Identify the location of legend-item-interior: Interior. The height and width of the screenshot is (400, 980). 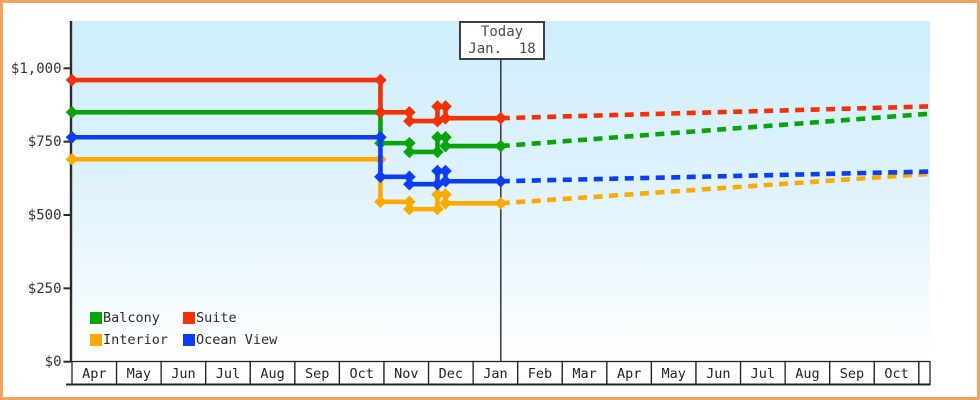
(129, 340).